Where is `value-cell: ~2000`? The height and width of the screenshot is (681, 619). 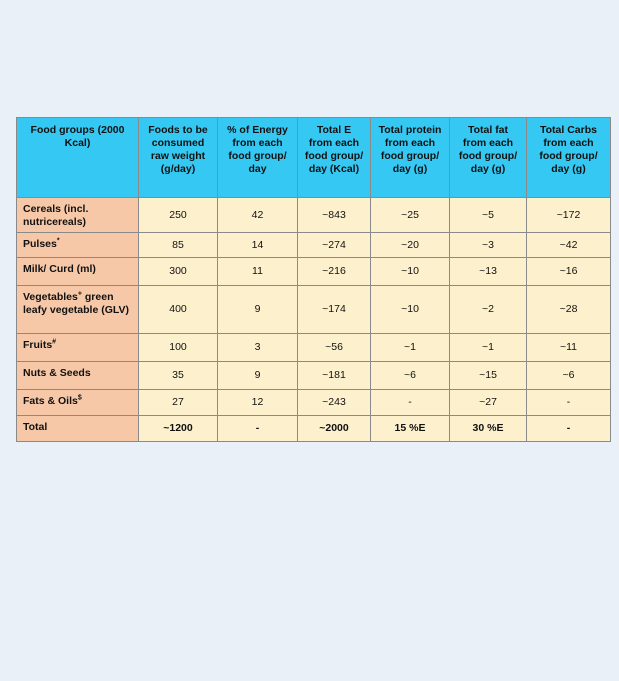 value-cell: ~2000 is located at coordinates (334, 428).